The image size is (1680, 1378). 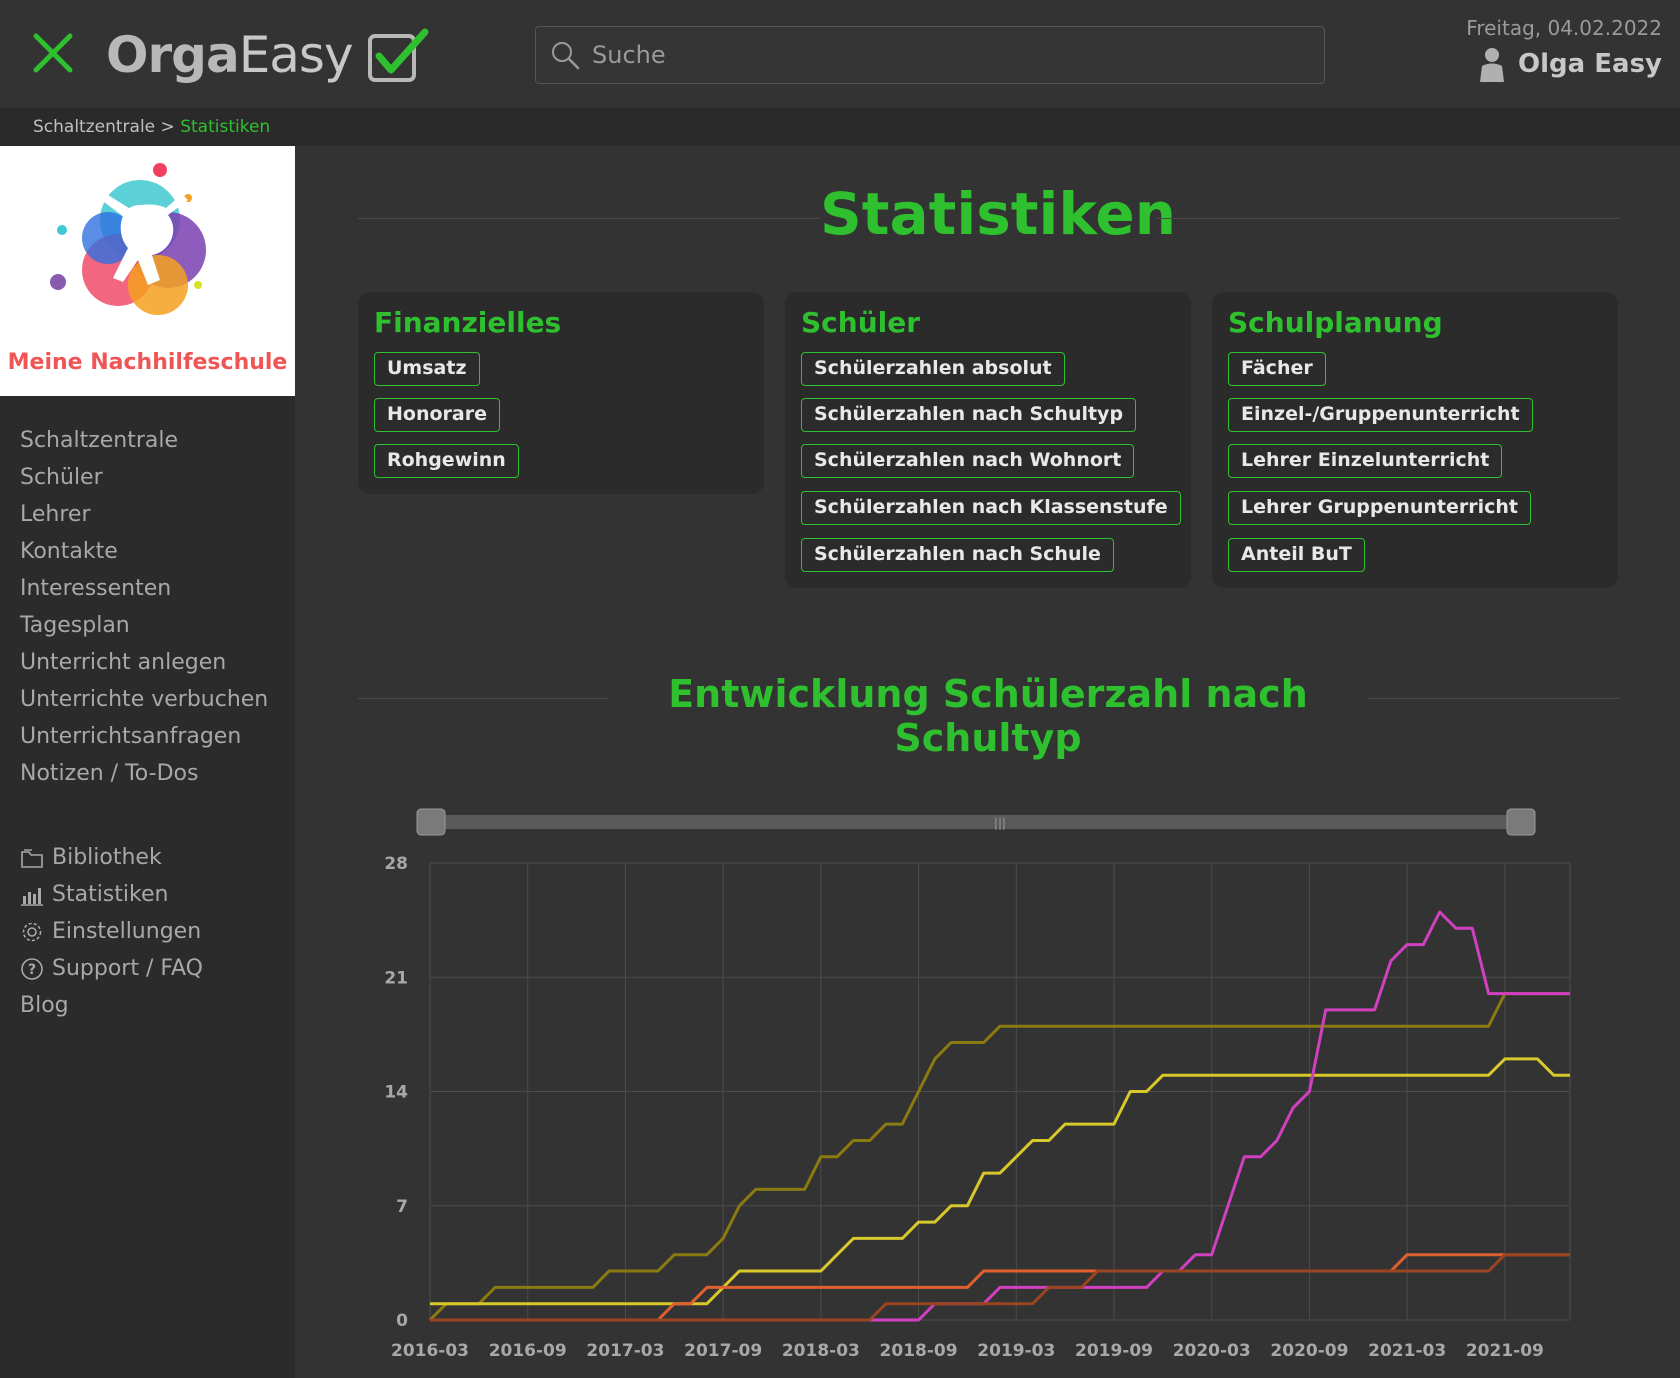 I want to click on sidebar-item-bibliothek: Bibliothek, so click(x=111, y=857).